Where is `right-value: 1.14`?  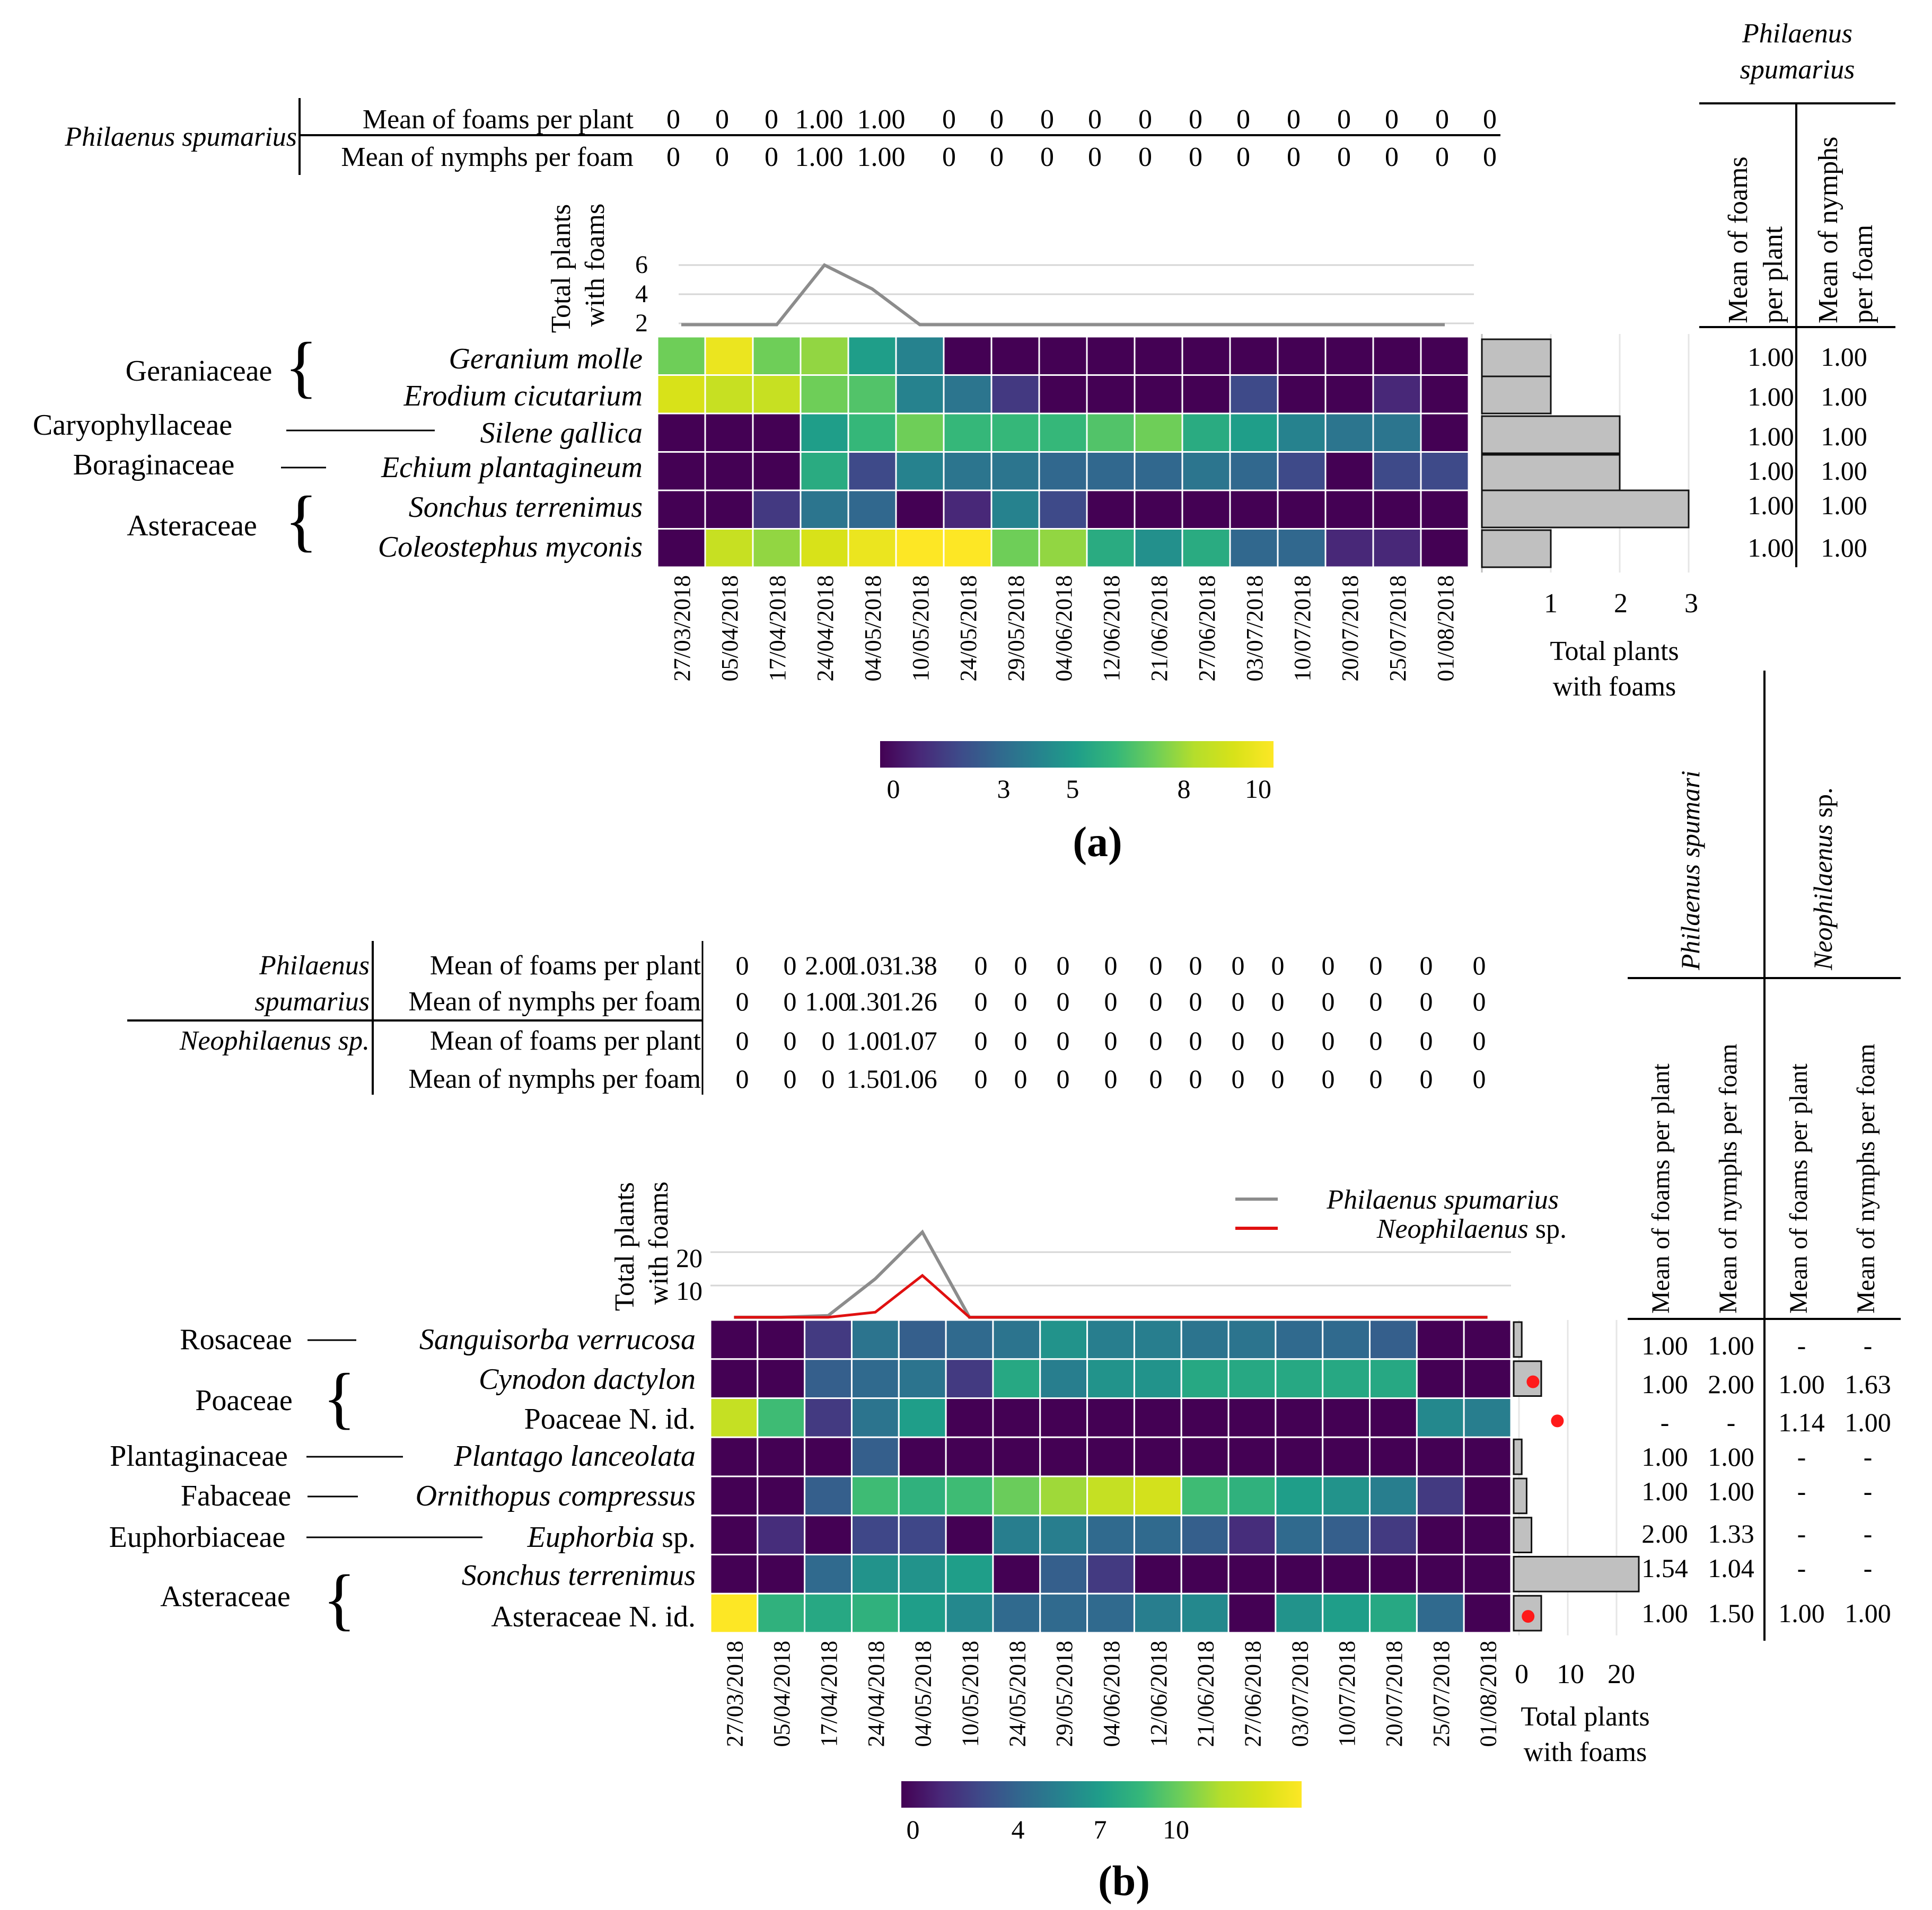 right-value: 1.14 is located at coordinates (1801, 1422).